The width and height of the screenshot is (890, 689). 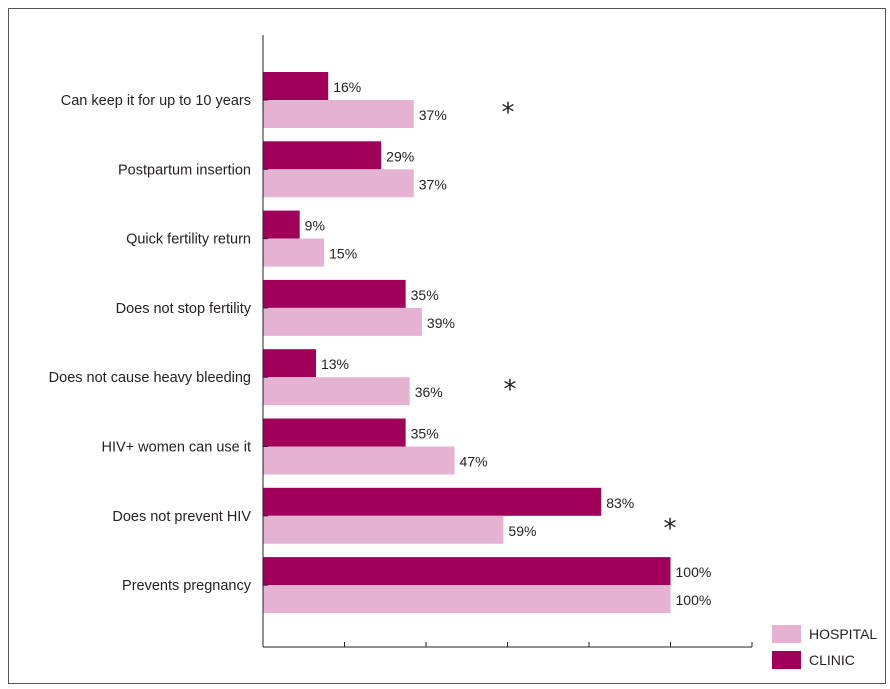 What do you see at coordinates (786, 634) in the screenshot?
I see `legend-swatch-hospital` at bounding box center [786, 634].